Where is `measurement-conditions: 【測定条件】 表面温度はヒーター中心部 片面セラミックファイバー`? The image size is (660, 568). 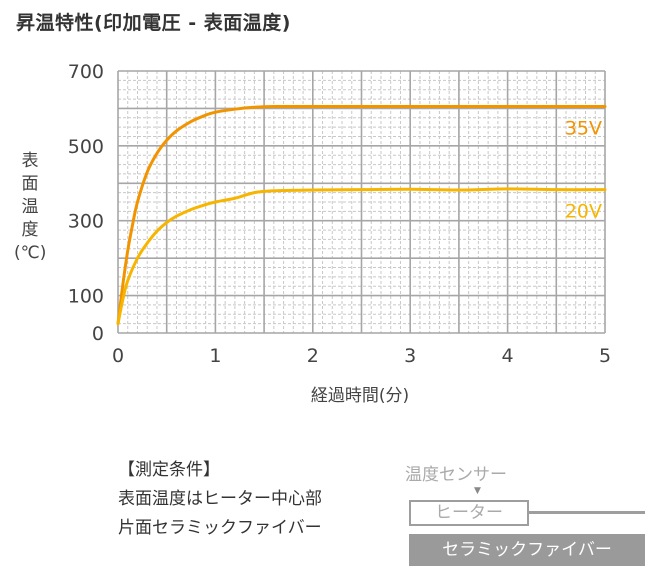 measurement-conditions: 【測定条件】 表面温度はヒーター中心部 片面セラミックファイバー is located at coordinates (220, 499).